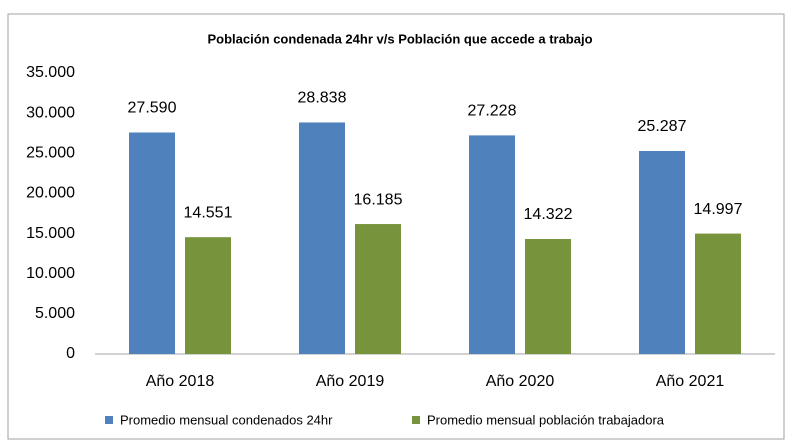 The height and width of the screenshot is (445, 790). I want to click on legend-label: Promedio mensual población trabajadora, so click(546, 419).